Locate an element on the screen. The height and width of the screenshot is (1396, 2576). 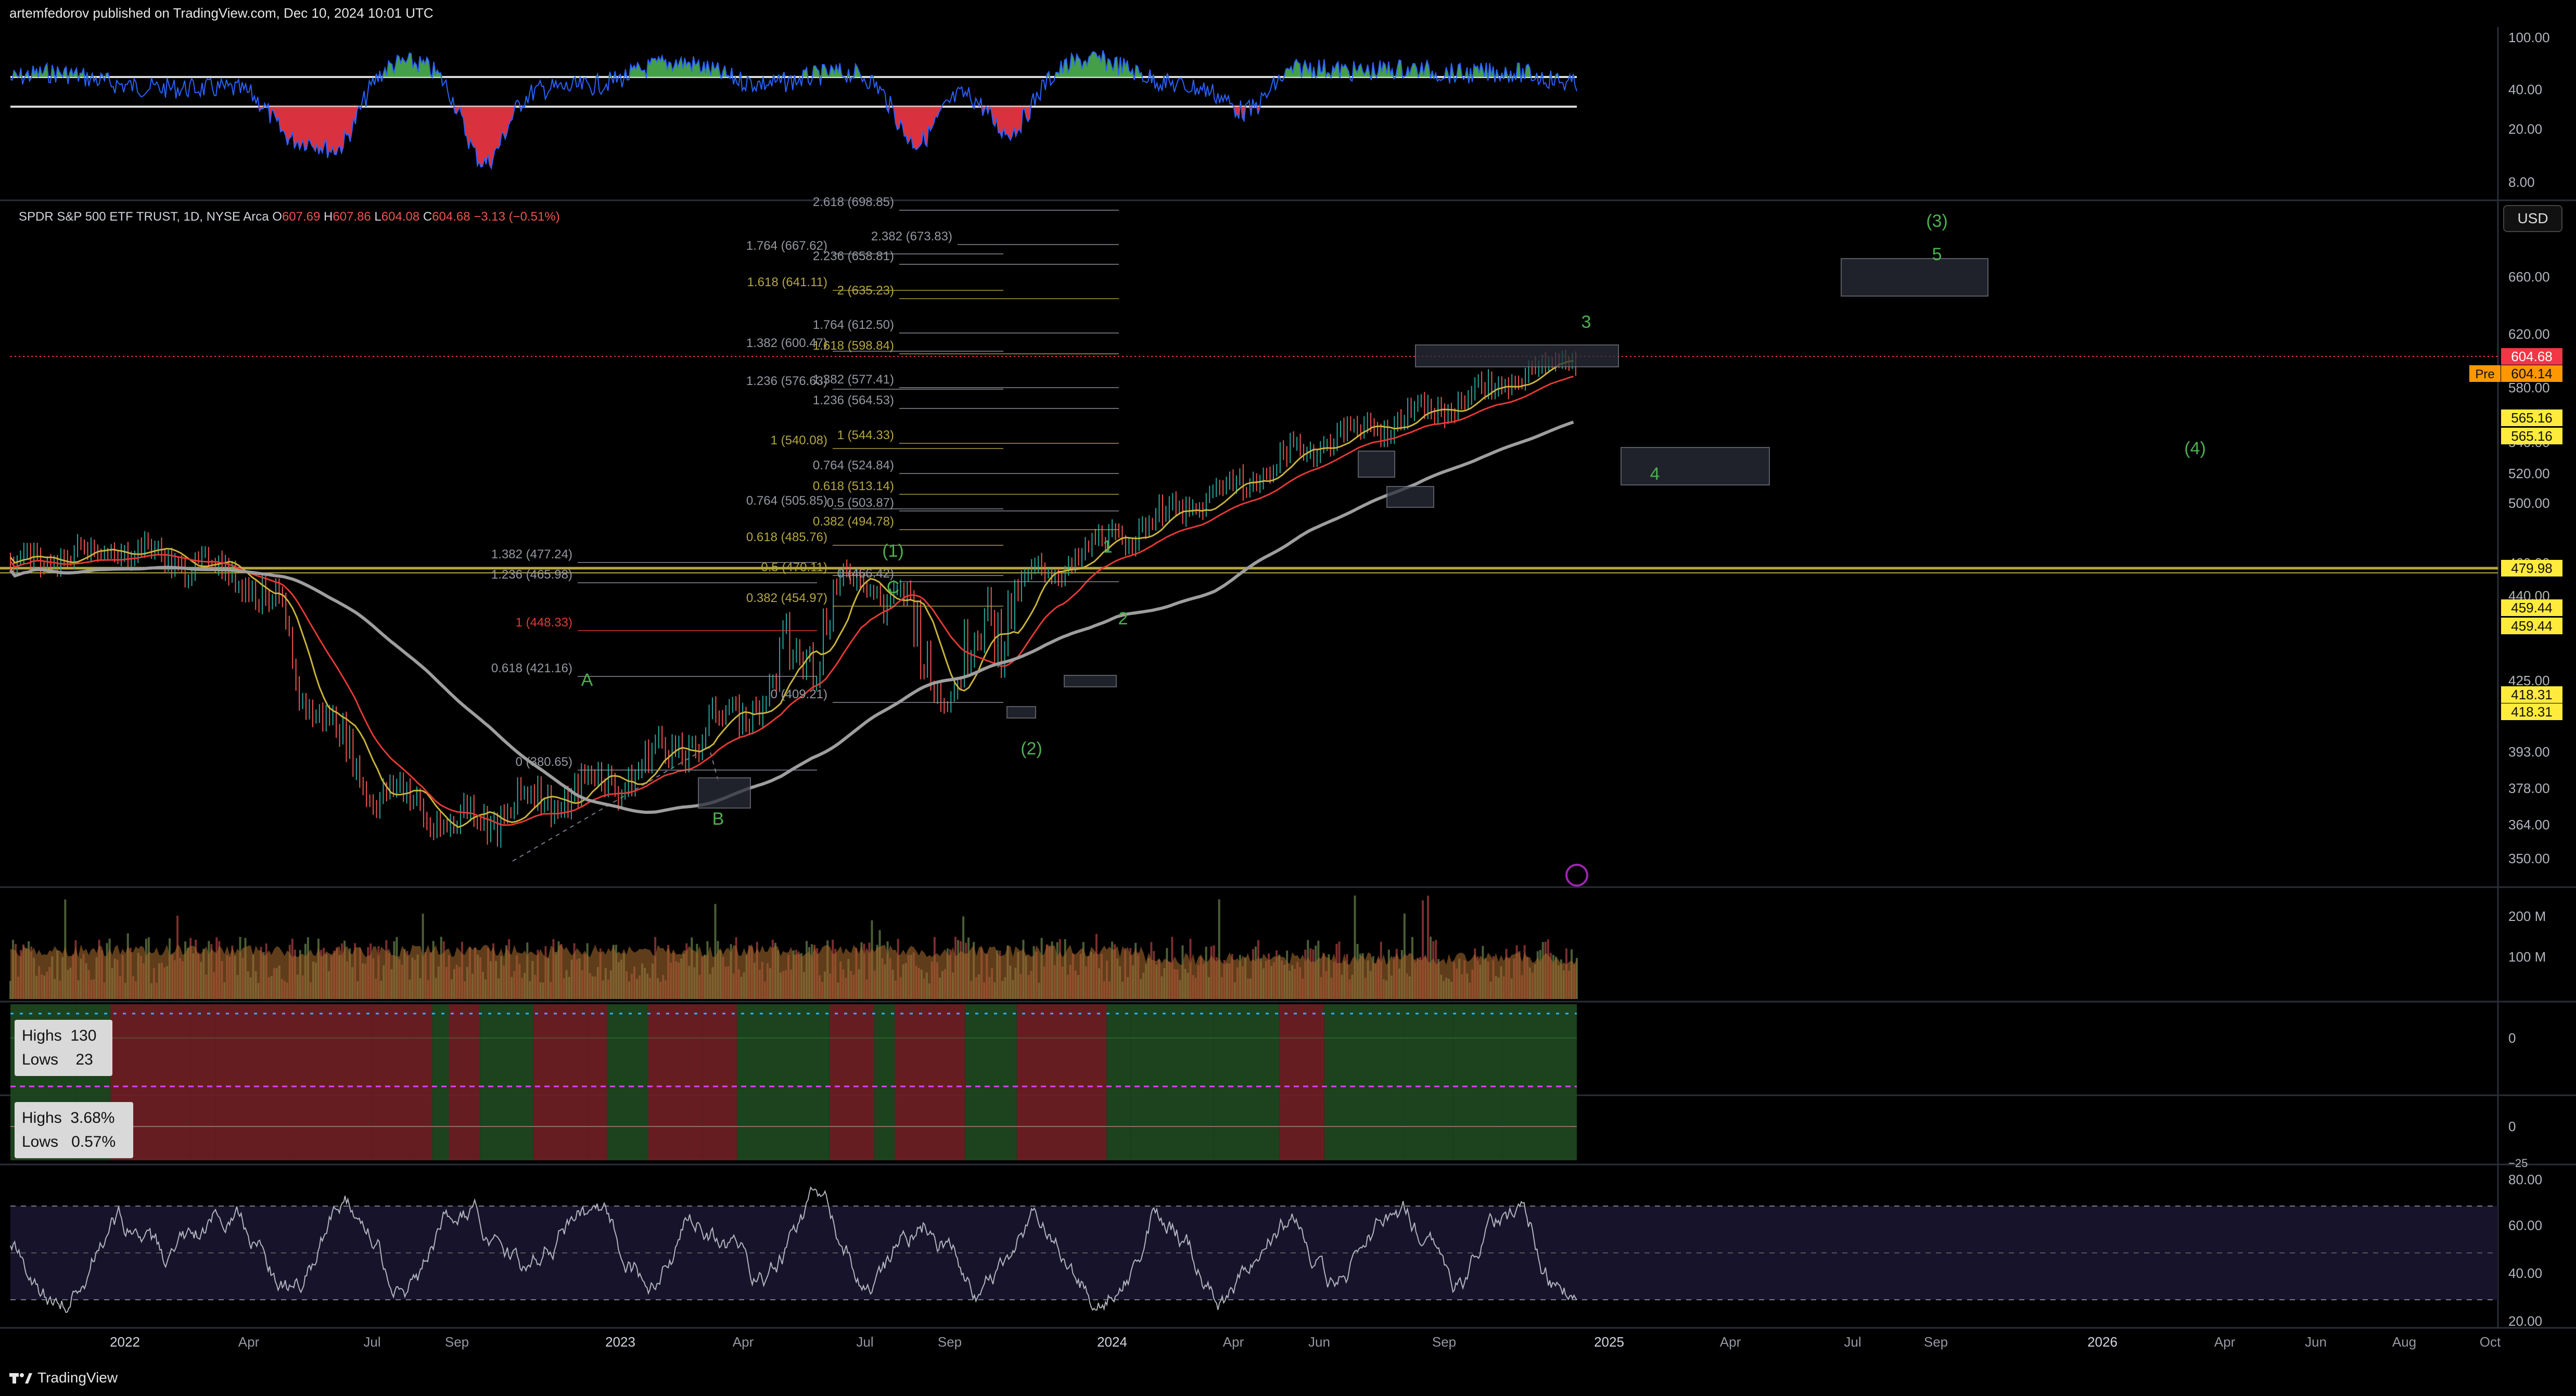
x-tick-label: 2022 is located at coordinates (125, 1342).